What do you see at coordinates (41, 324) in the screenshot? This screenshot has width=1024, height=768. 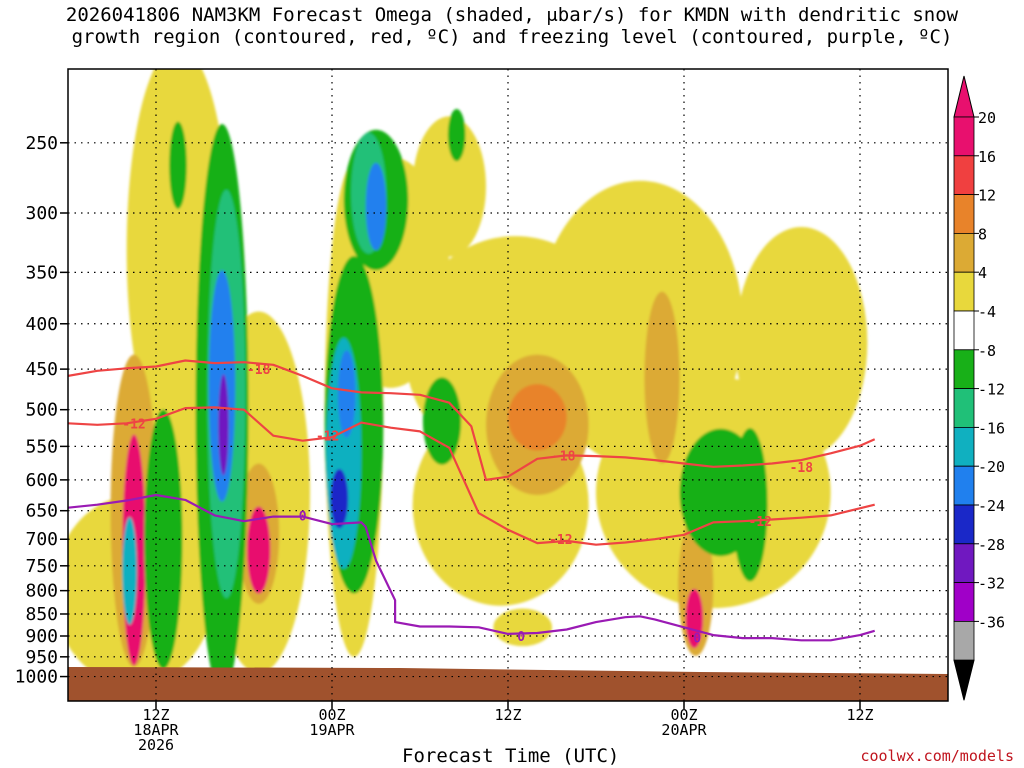 I see `ytick-label-400: 400` at bounding box center [41, 324].